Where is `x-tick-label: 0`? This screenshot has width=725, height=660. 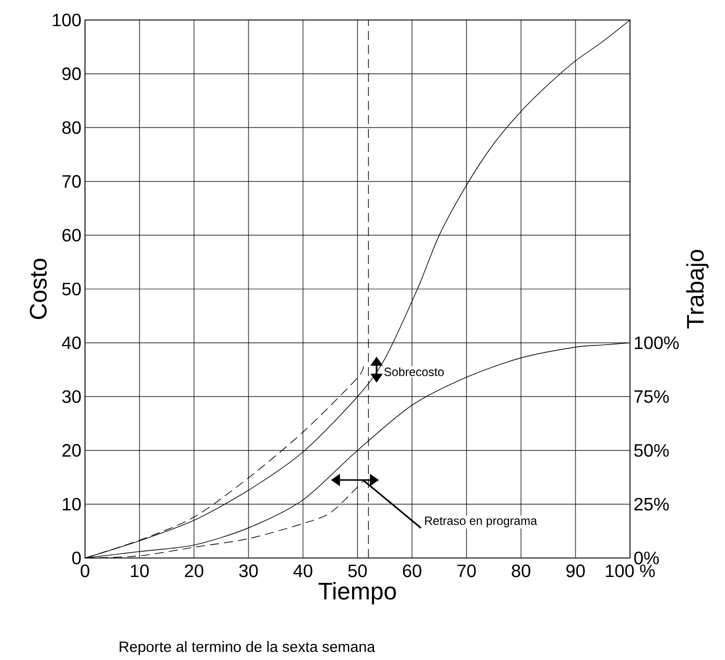
x-tick-label: 0 is located at coordinates (85, 571).